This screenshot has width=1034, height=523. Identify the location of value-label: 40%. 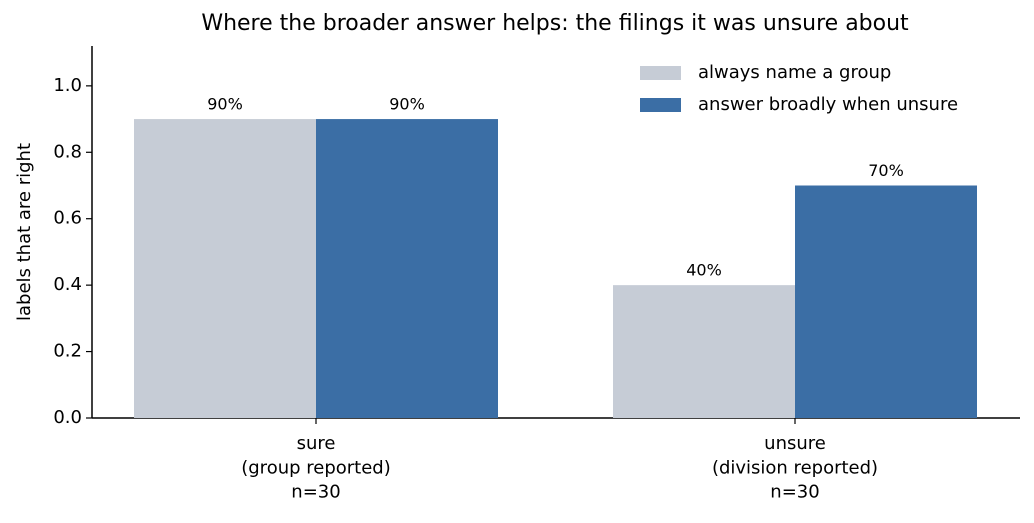
(704, 270).